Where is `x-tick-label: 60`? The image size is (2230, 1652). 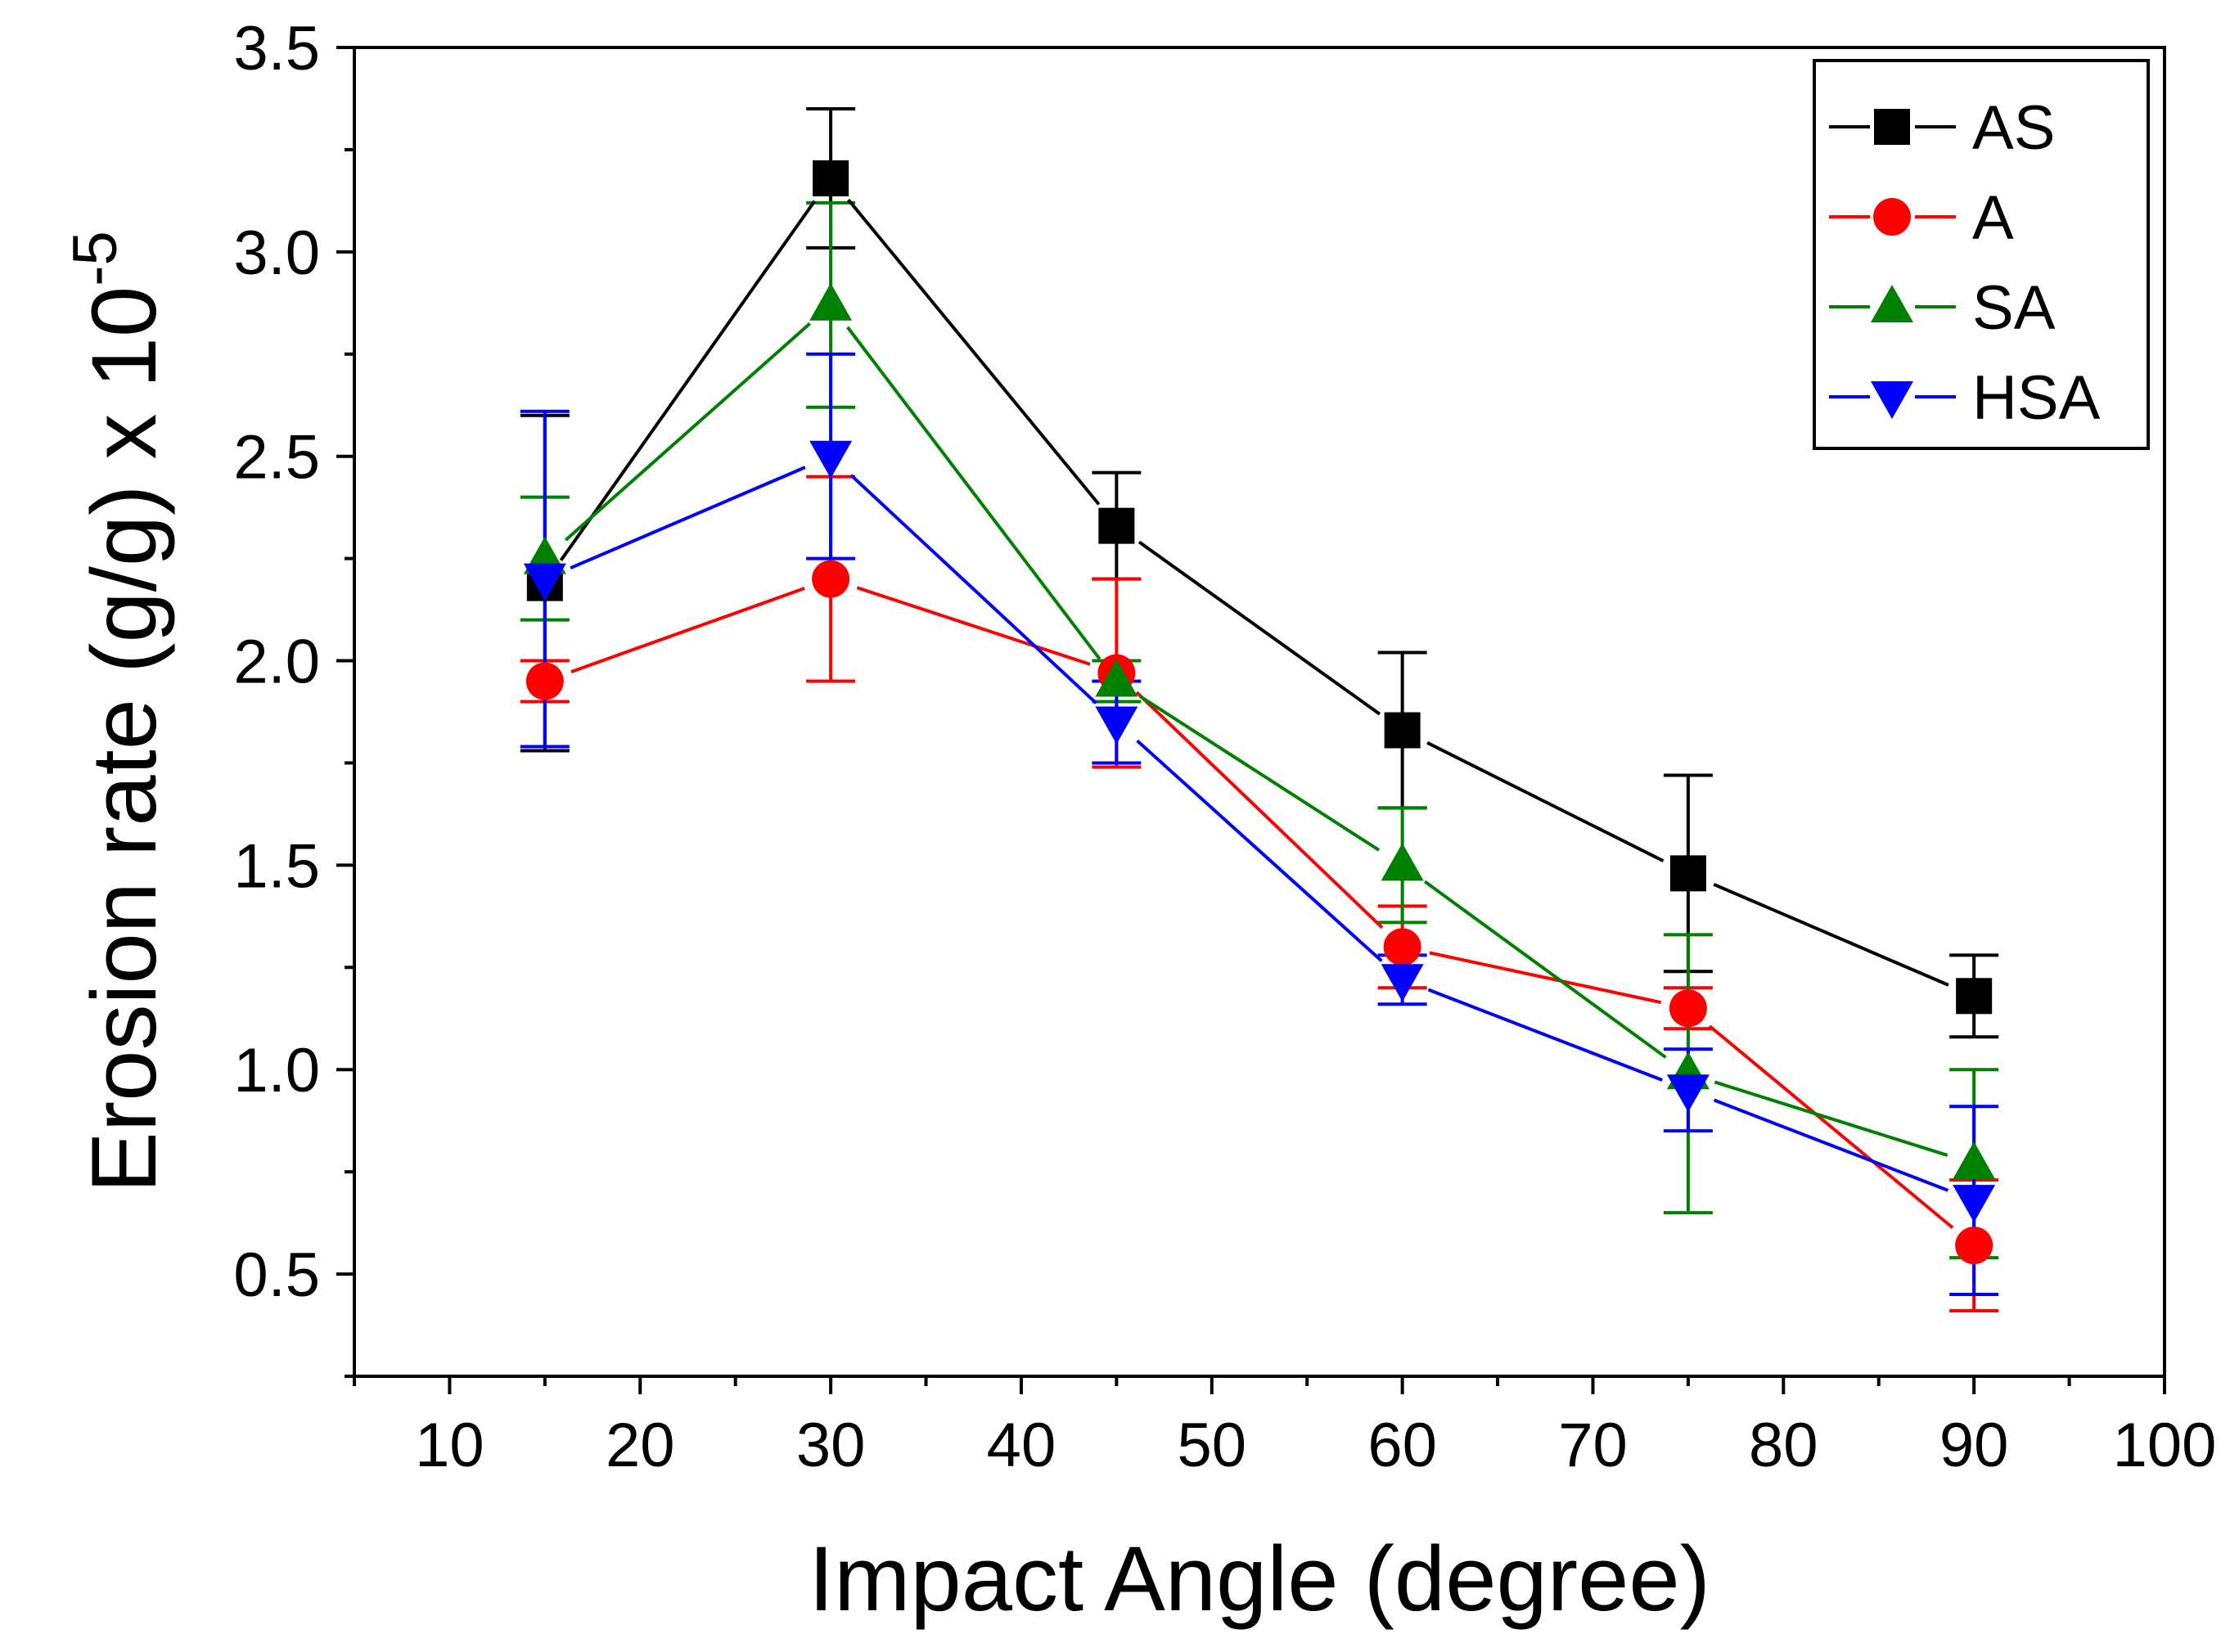
x-tick-label: 60 is located at coordinates (1402, 1445).